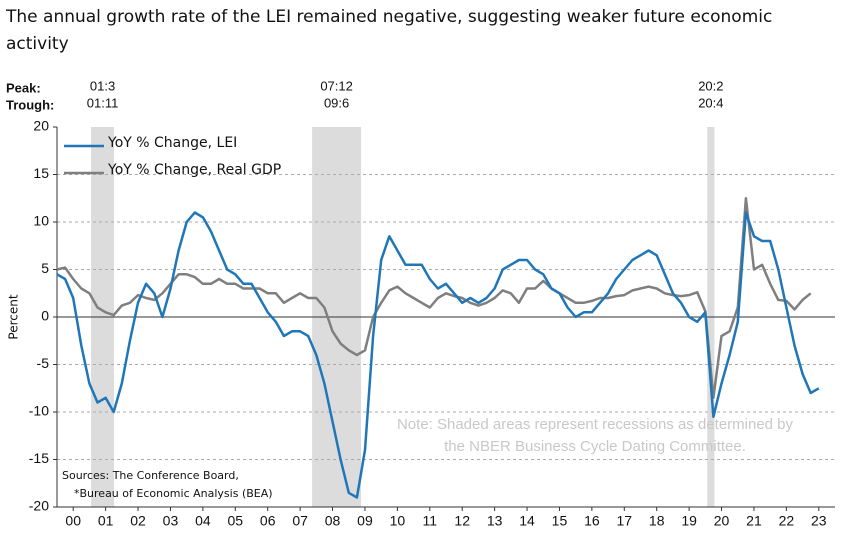  What do you see at coordinates (689, 521) in the screenshot?
I see `x-tick-label: 19` at bounding box center [689, 521].